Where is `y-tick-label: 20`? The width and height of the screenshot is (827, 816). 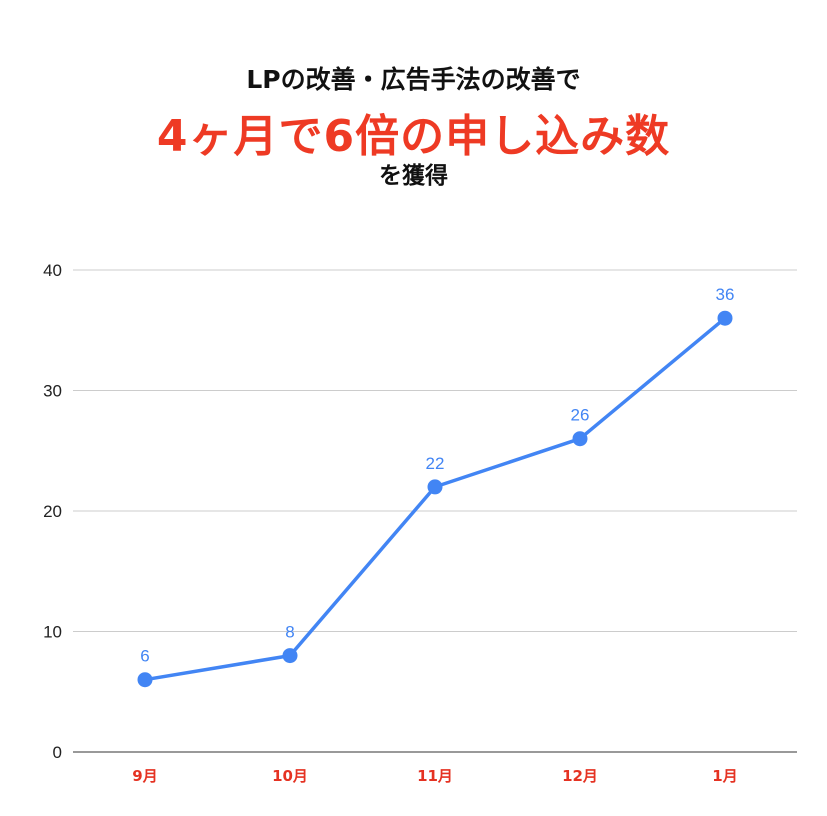 y-tick-label: 20 is located at coordinates (52, 511).